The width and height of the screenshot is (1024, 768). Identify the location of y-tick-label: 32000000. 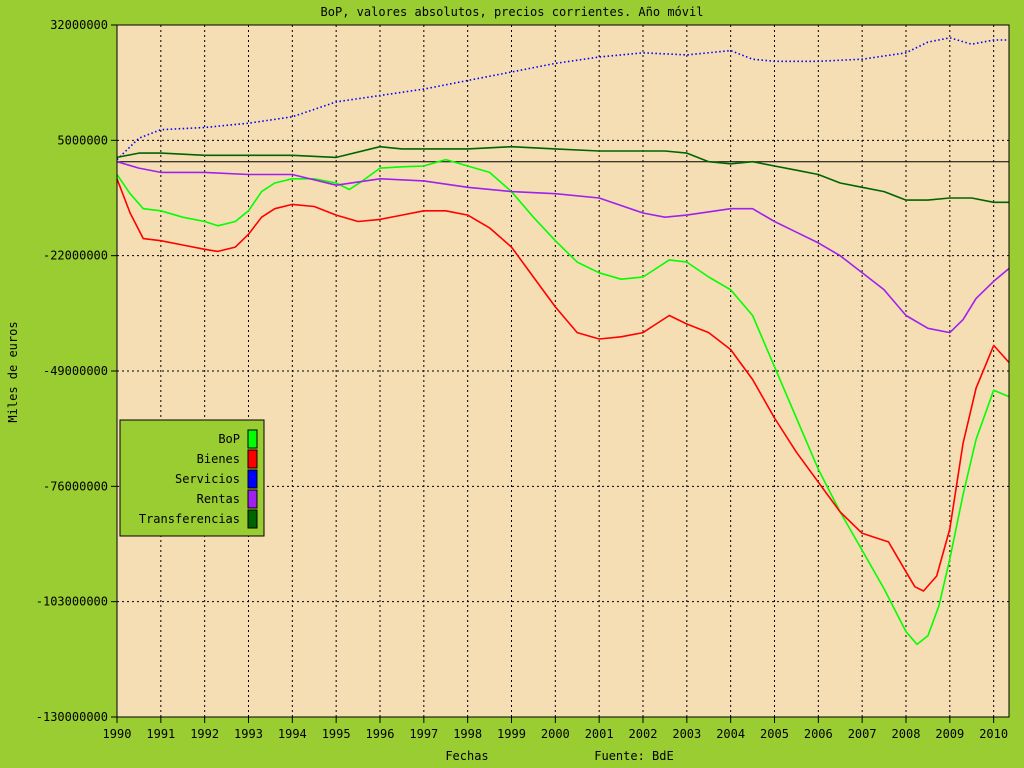
(79, 25).